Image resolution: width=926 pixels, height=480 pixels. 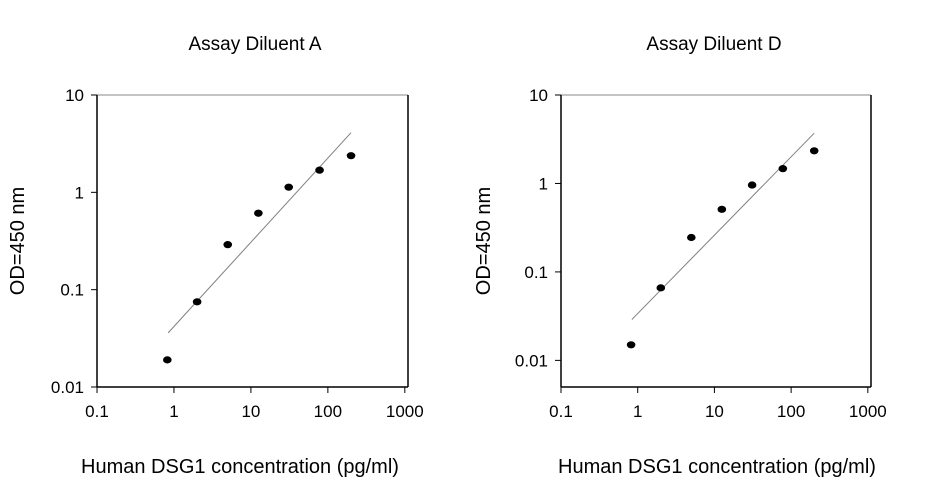 What do you see at coordinates (713, 44) in the screenshot?
I see `chart-title: Assay Diluent D` at bounding box center [713, 44].